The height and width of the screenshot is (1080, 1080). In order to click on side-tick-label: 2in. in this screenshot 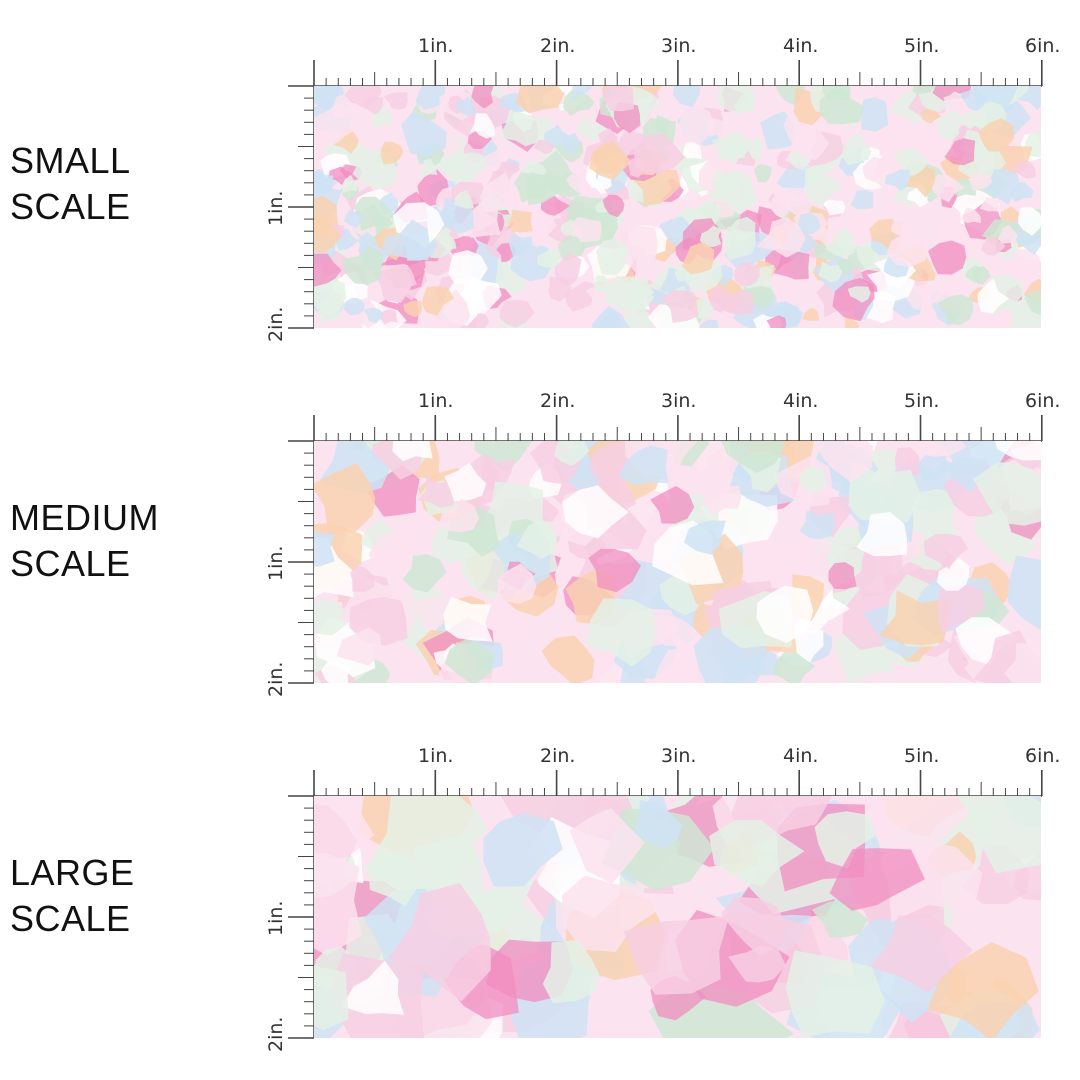, I will do `click(276, 679)`.